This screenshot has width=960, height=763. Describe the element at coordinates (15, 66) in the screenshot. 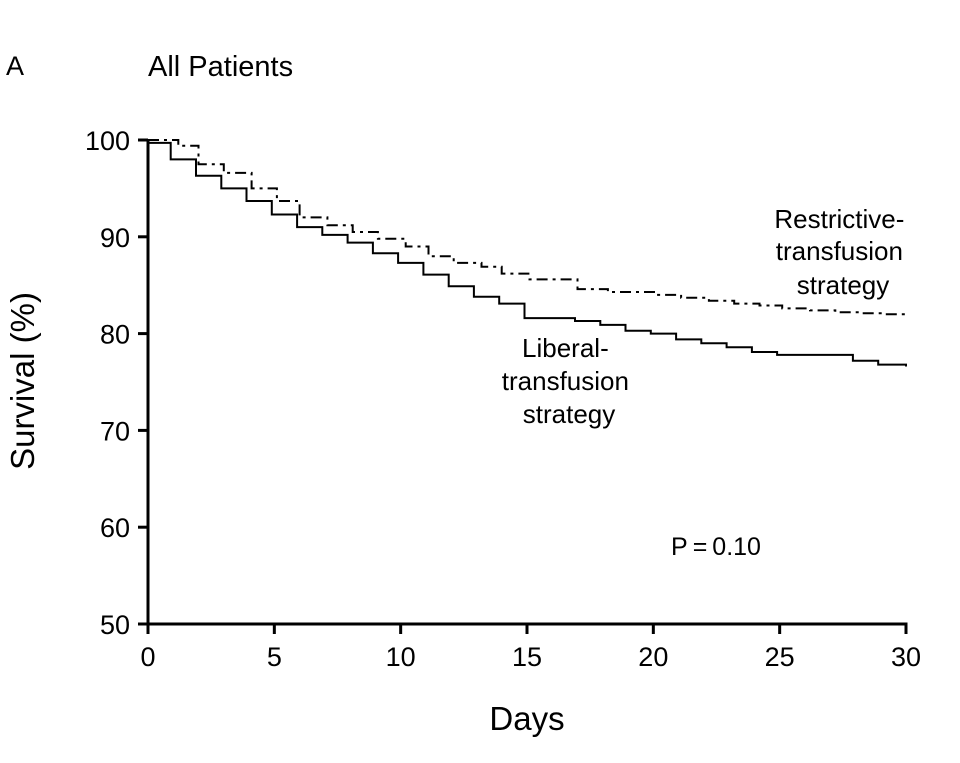

I see `panel-label: A` at that location.